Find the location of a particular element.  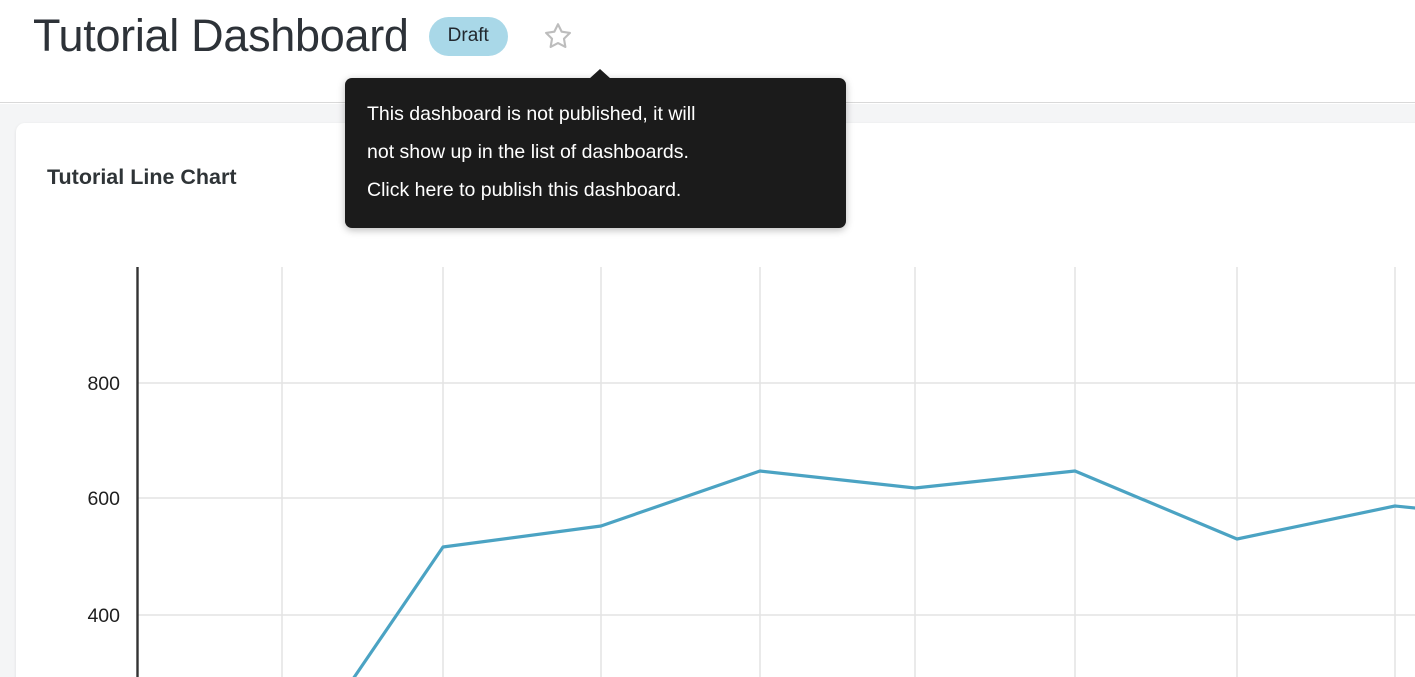

chart-card-title: Tutorial Line Chart is located at coordinates (142, 177).